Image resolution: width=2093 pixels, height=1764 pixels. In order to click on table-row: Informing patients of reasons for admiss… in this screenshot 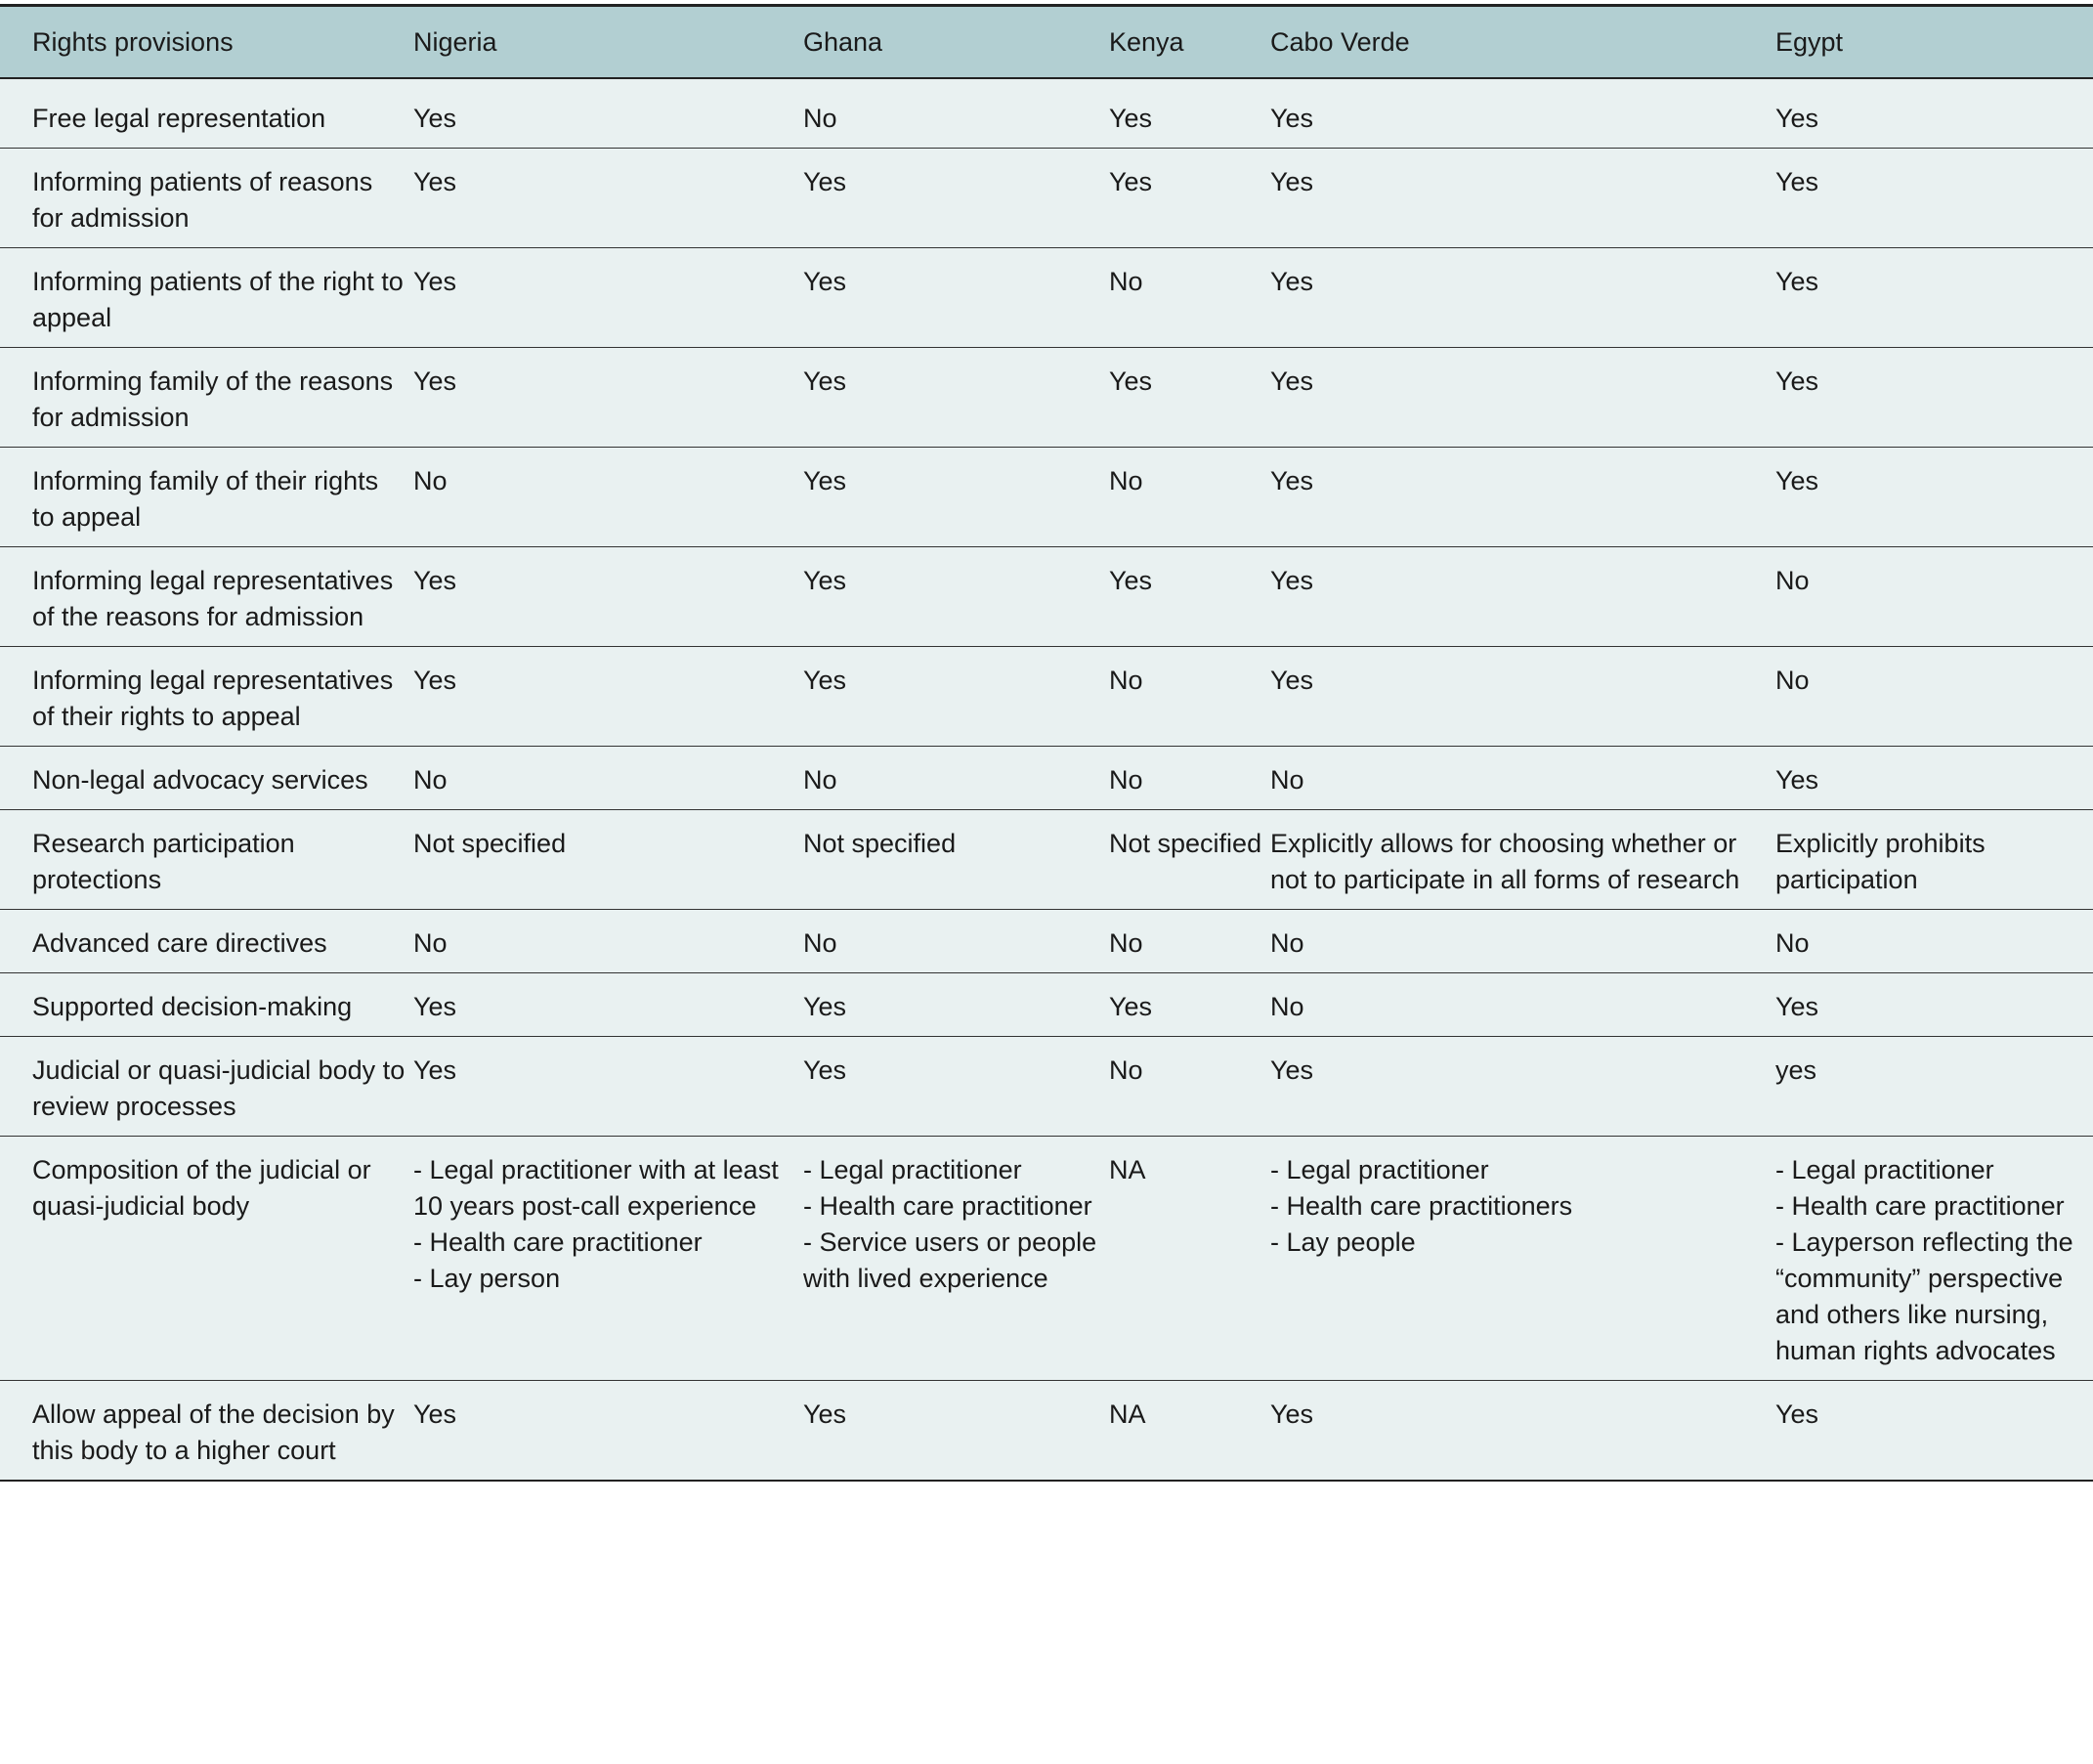, I will do `click(1046, 198)`.